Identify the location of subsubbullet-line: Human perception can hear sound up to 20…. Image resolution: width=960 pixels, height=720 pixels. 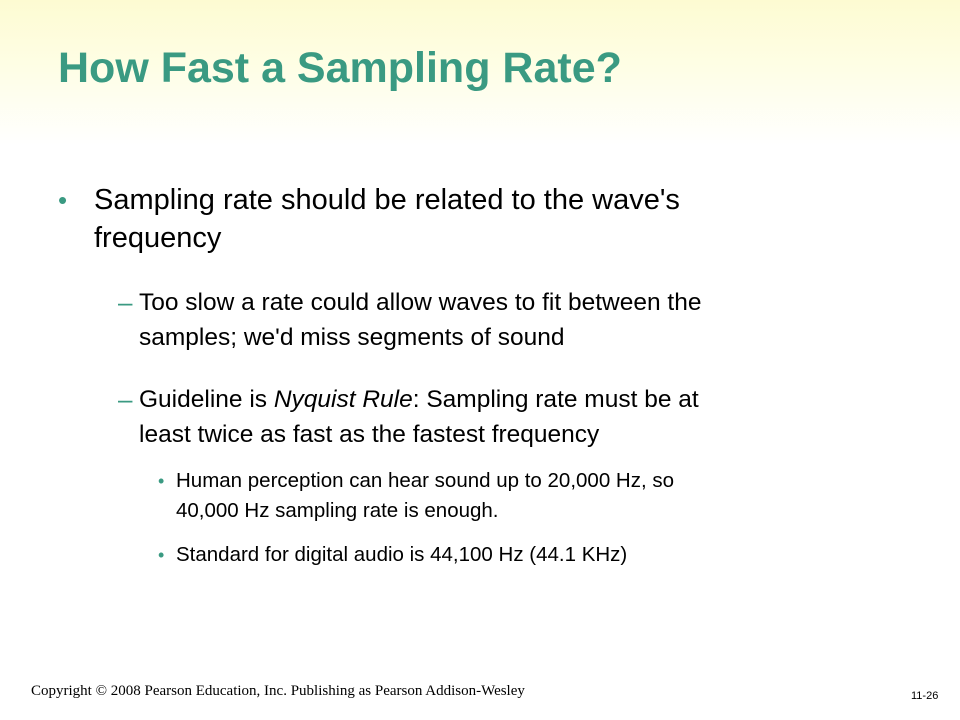
(425, 480).